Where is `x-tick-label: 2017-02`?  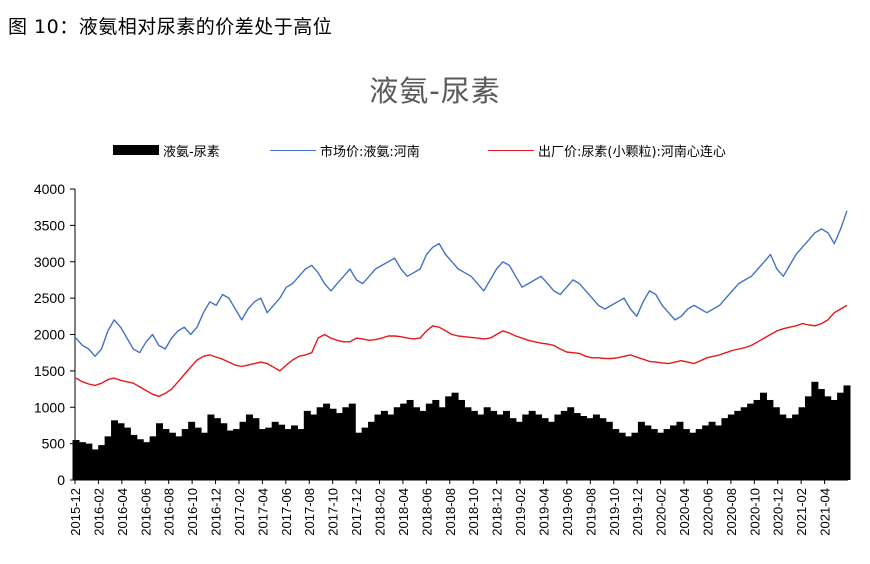
x-tick-label: 2017-02 is located at coordinates (239, 512).